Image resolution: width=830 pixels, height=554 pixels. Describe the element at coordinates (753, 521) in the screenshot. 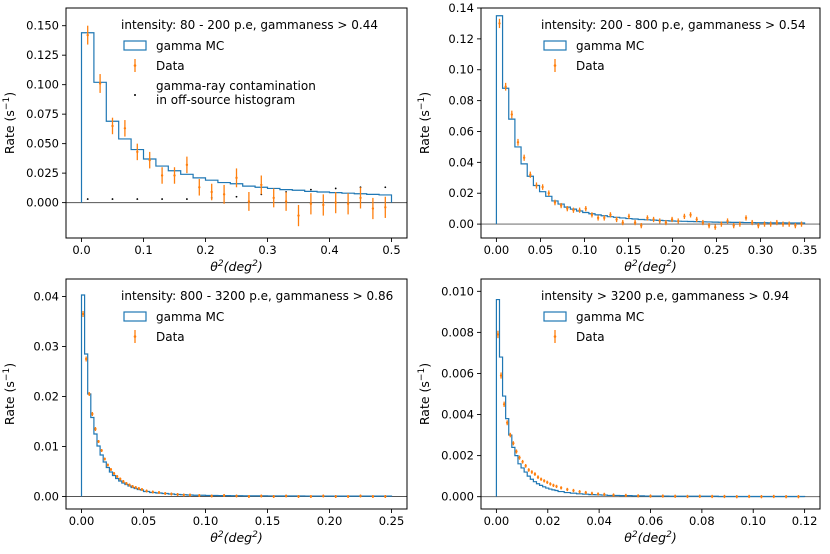

I see `x-tick-label: 0.10` at that location.